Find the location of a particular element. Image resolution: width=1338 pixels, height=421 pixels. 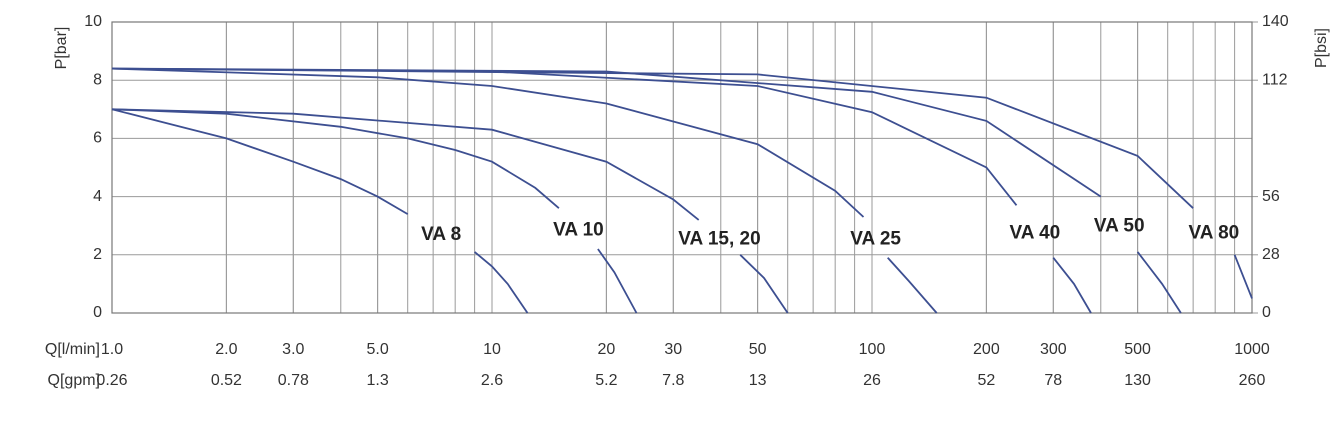

y-tick-label: 4 is located at coordinates (97, 196).